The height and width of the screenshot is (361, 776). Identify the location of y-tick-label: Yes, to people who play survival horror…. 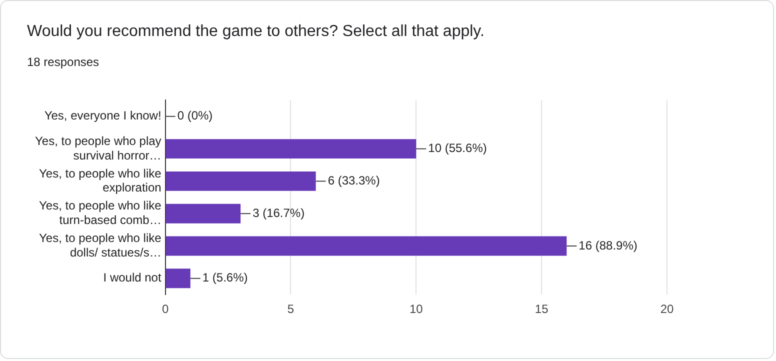
(98, 148).